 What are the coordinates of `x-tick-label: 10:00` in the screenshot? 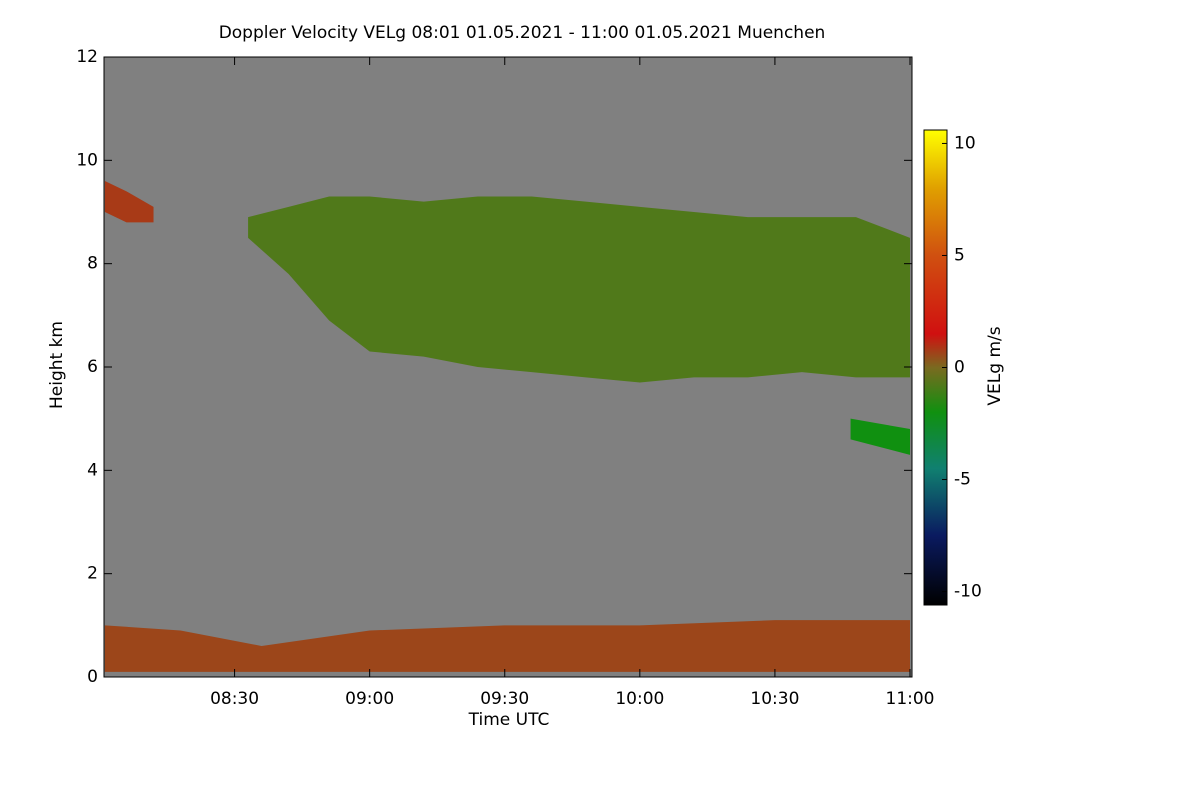 It's located at (639, 699).